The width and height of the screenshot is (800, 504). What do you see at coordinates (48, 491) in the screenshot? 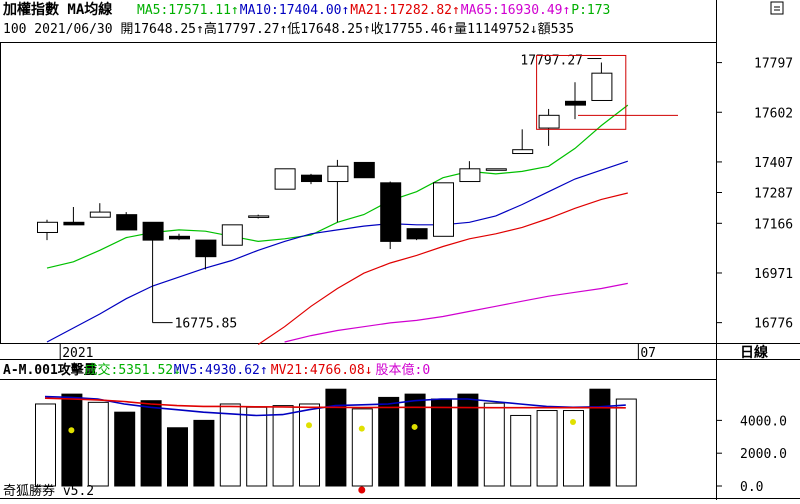
I see `brand-label: 奇狐勝券 v5.2` at bounding box center [48, 491].